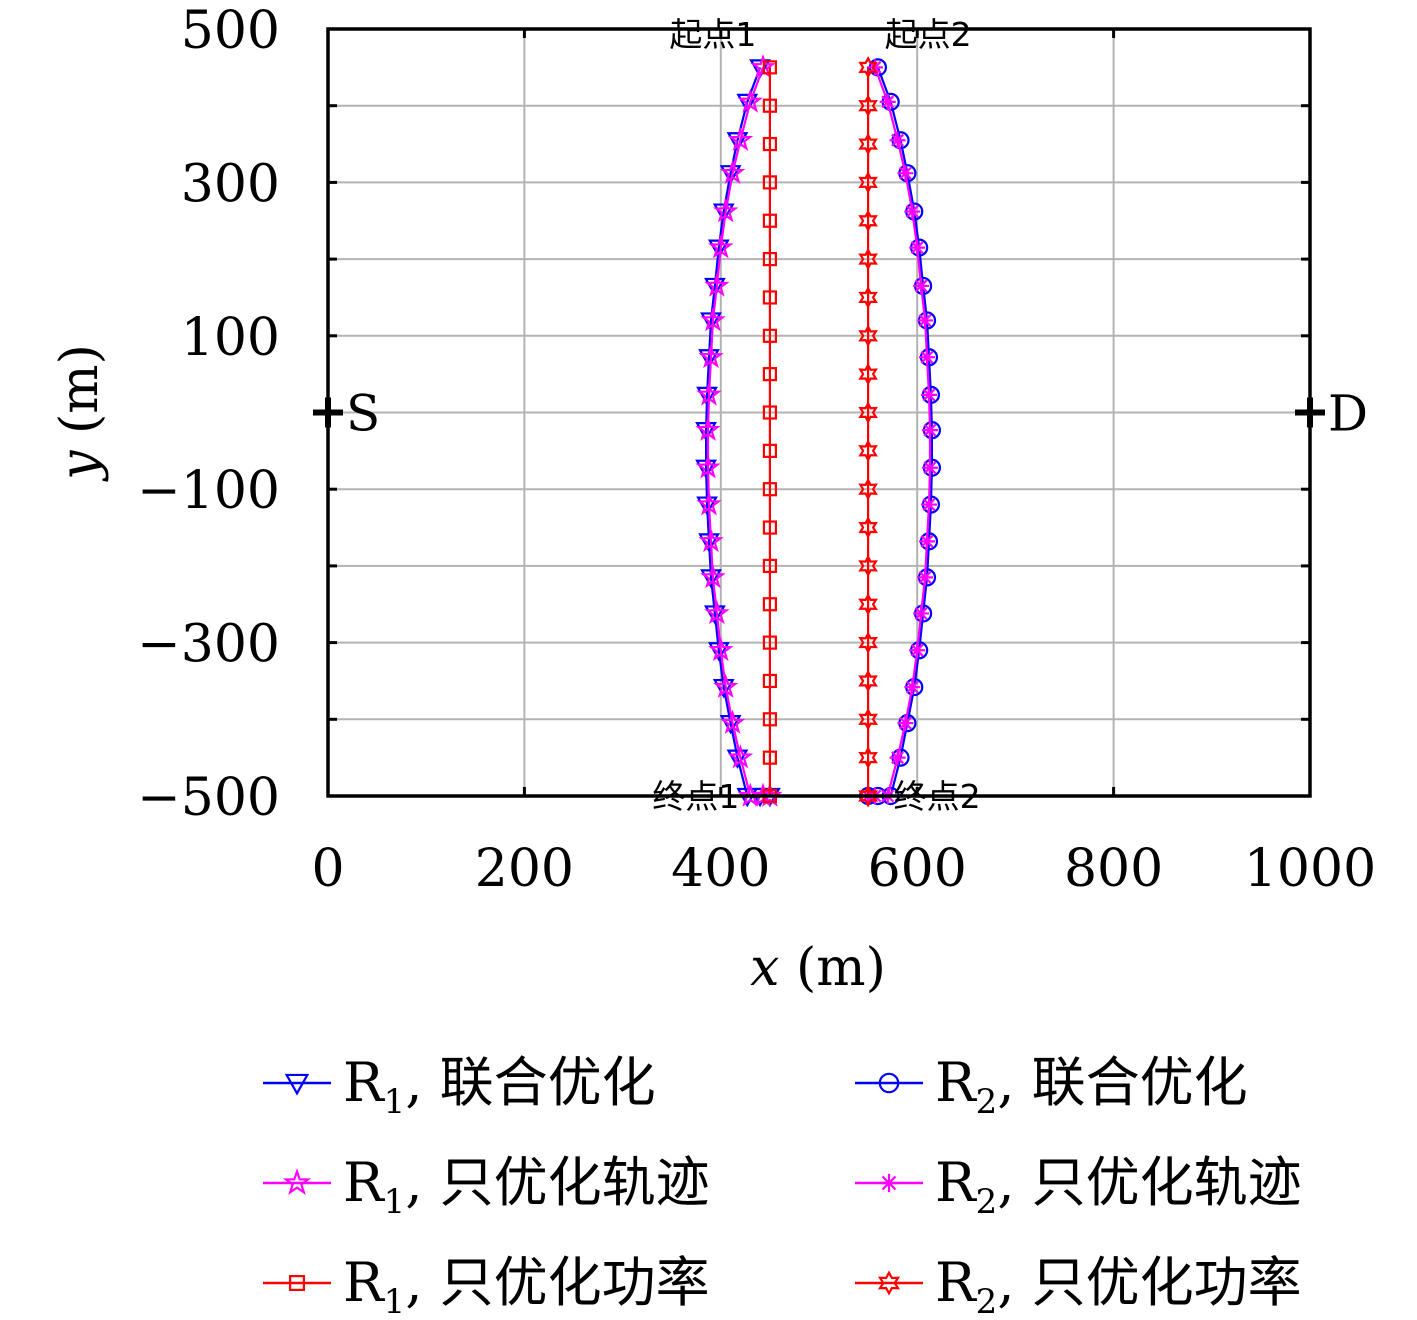  Describe the element at coordinates (818, 968) in the screenshot. I see `x-axis-label: x (m)` at that location.